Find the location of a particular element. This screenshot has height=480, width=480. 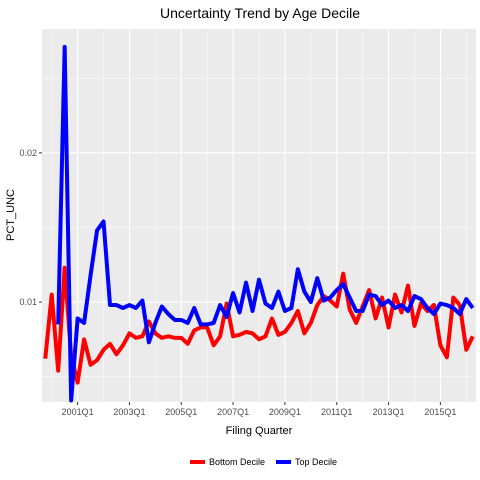

y-axis-title: PCT_UNC is located at coordinates (11, 215).